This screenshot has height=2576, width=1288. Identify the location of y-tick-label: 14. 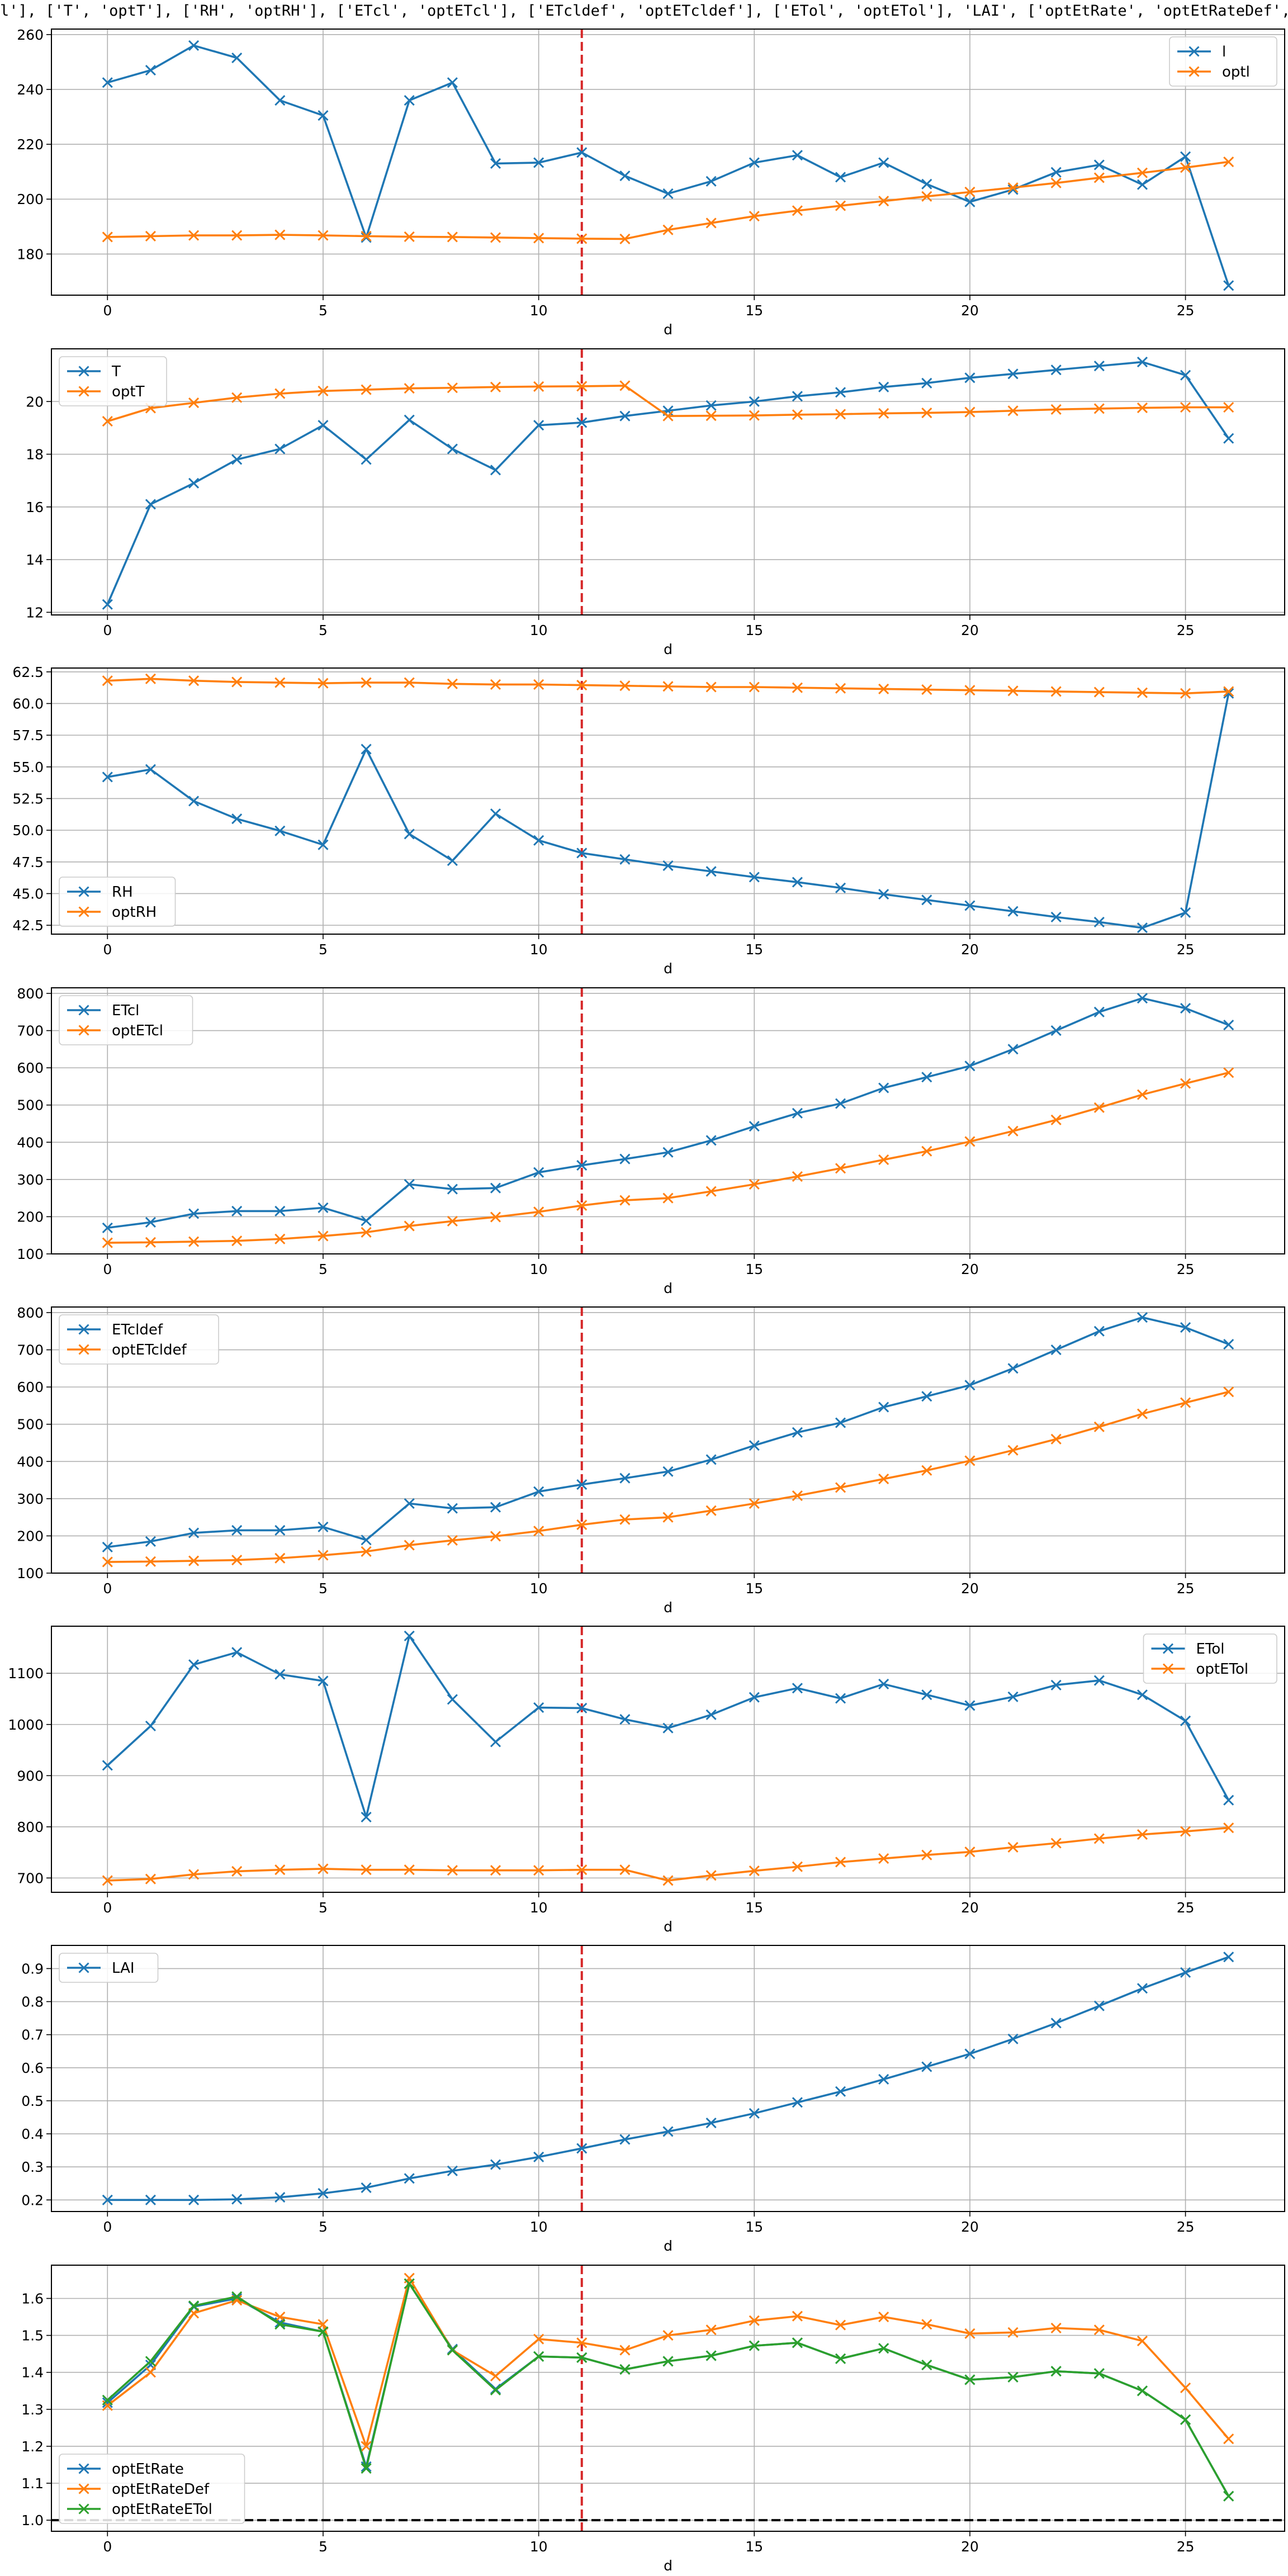
(35, 560).